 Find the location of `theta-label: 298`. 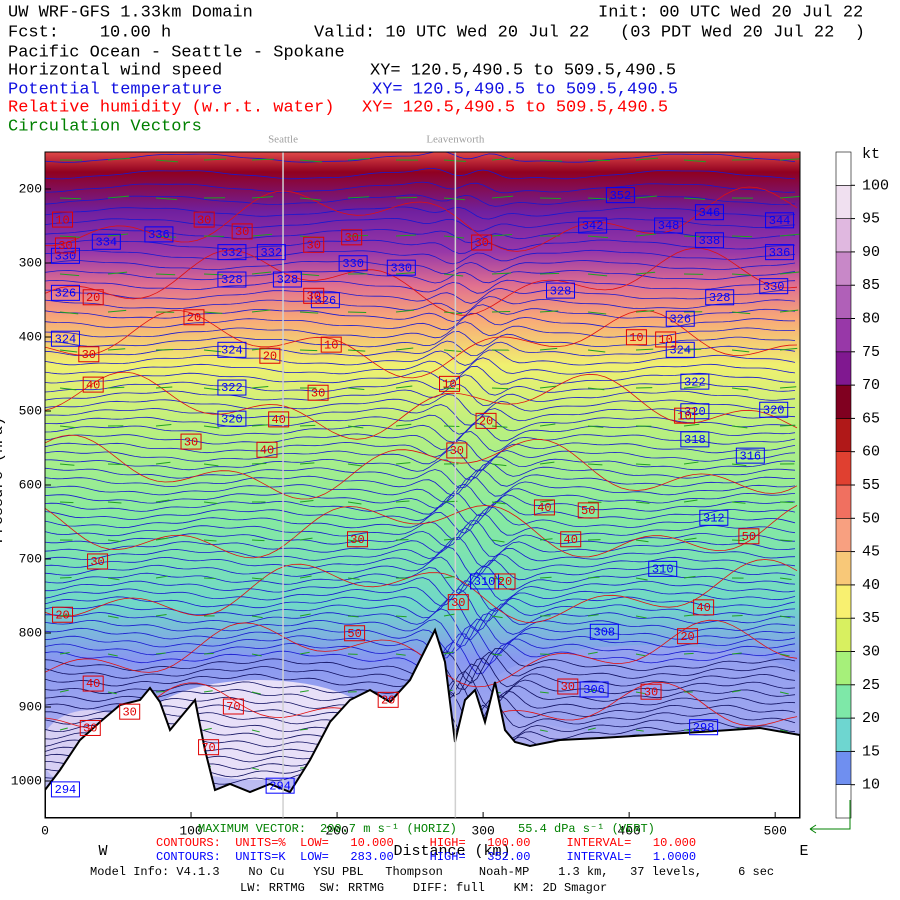

theta-label: 298 is located at coordinates (704, 728).